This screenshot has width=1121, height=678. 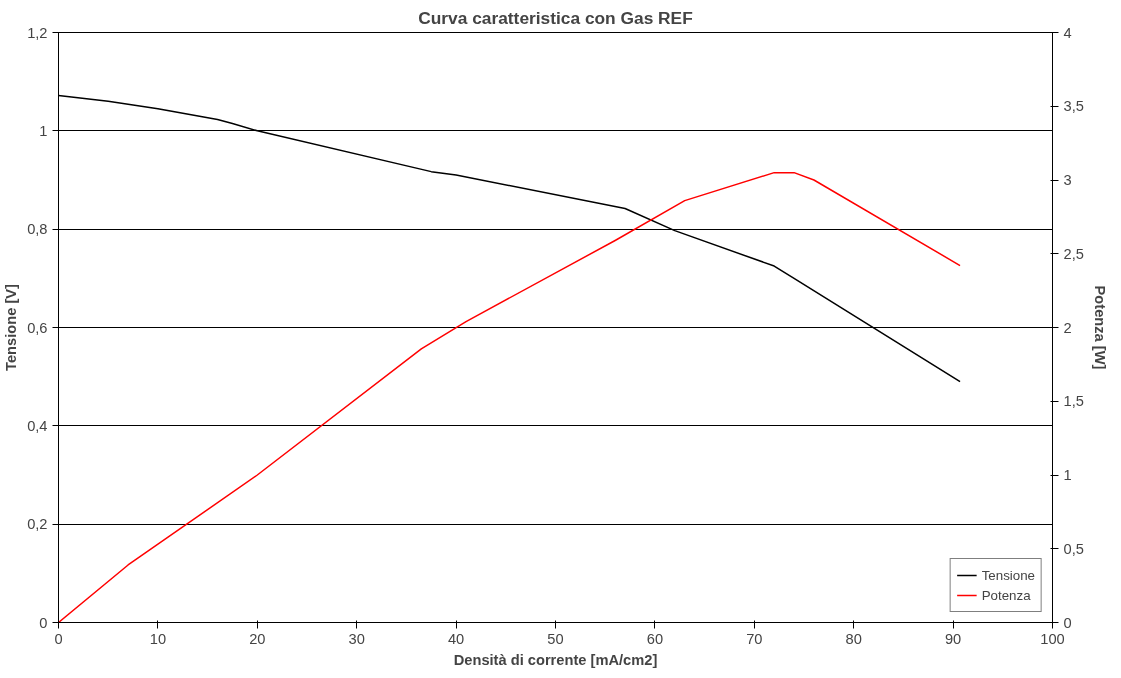 I want to click on y-tick-label: 0,4, so click(x=37, y=425).